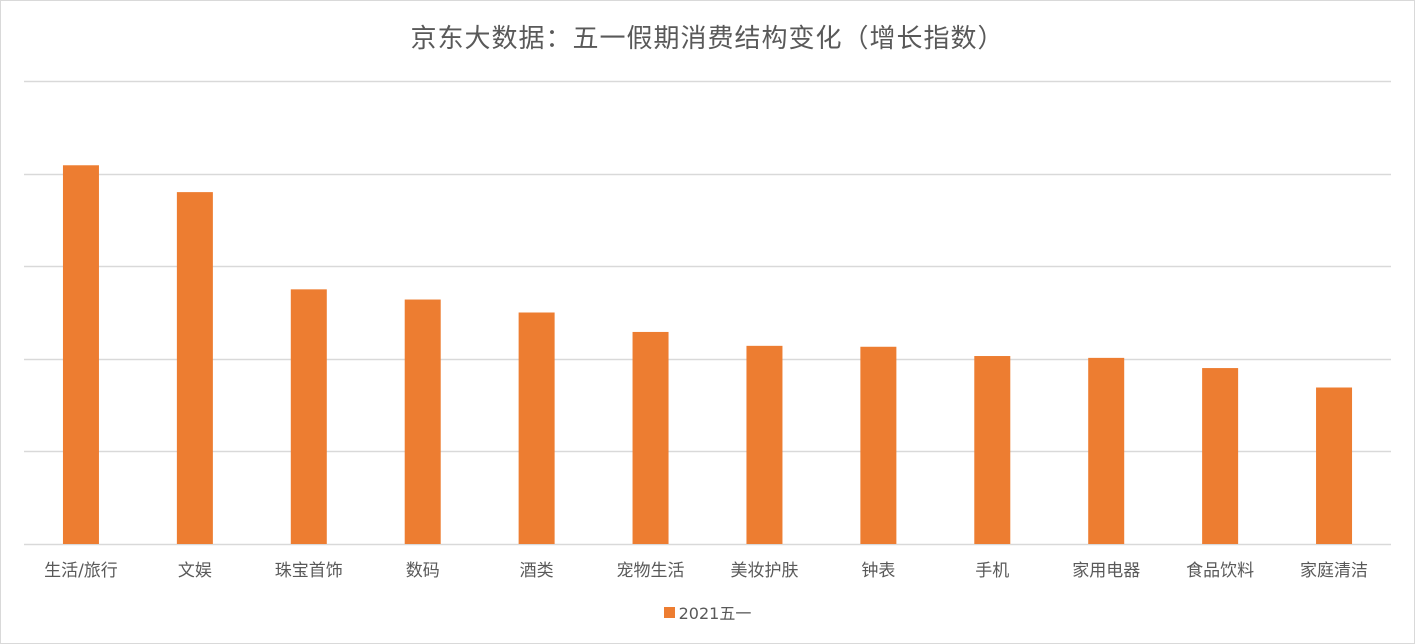  What do you see at coordinates (764, 571) in the screenshot?
I see `x-tick-label: 美妆护肤` at bounding box center [764, 571].